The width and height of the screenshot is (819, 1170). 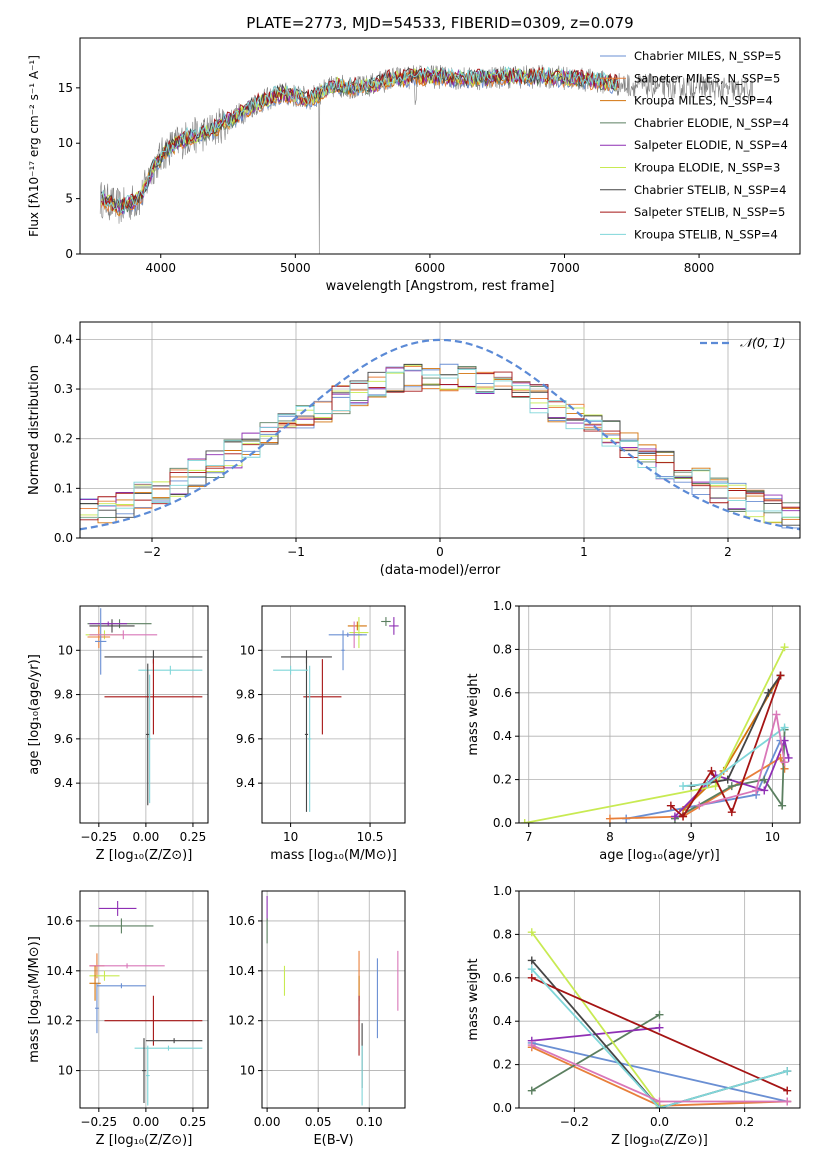 What do you see at coordinates (69, 199) in the screenshot?
I see `y-tick-label: 5` at bounding box center [69, 199].